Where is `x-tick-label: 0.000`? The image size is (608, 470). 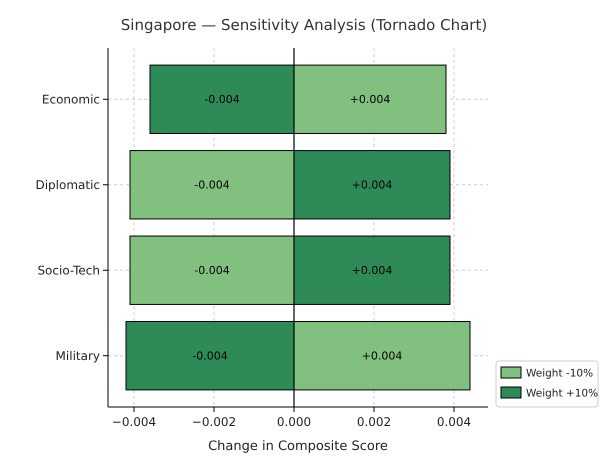 x-tick-label: 0.000 is located at coordinates (294, 422).